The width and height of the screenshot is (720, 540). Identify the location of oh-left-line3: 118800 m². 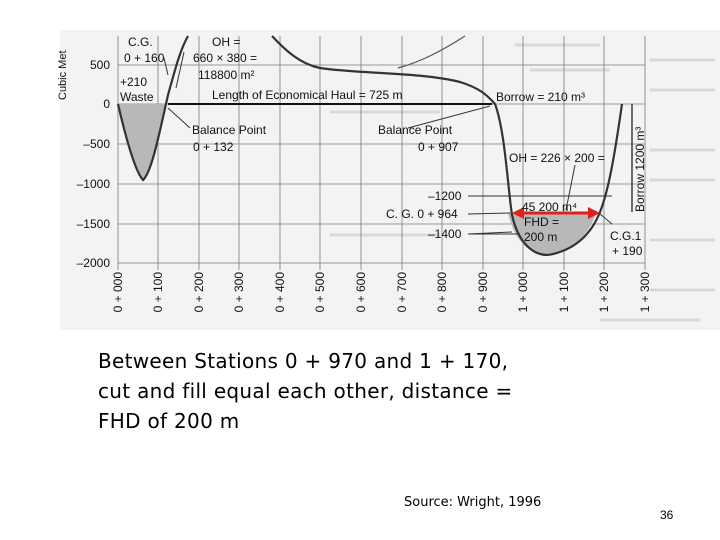
(226, 75).